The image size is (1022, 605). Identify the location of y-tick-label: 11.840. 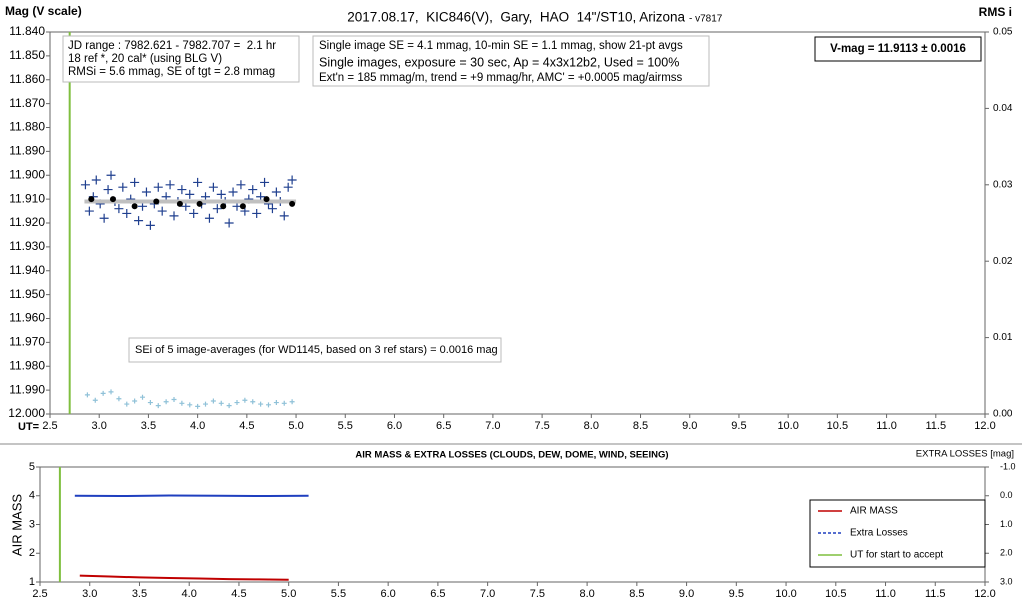
(27, 31).